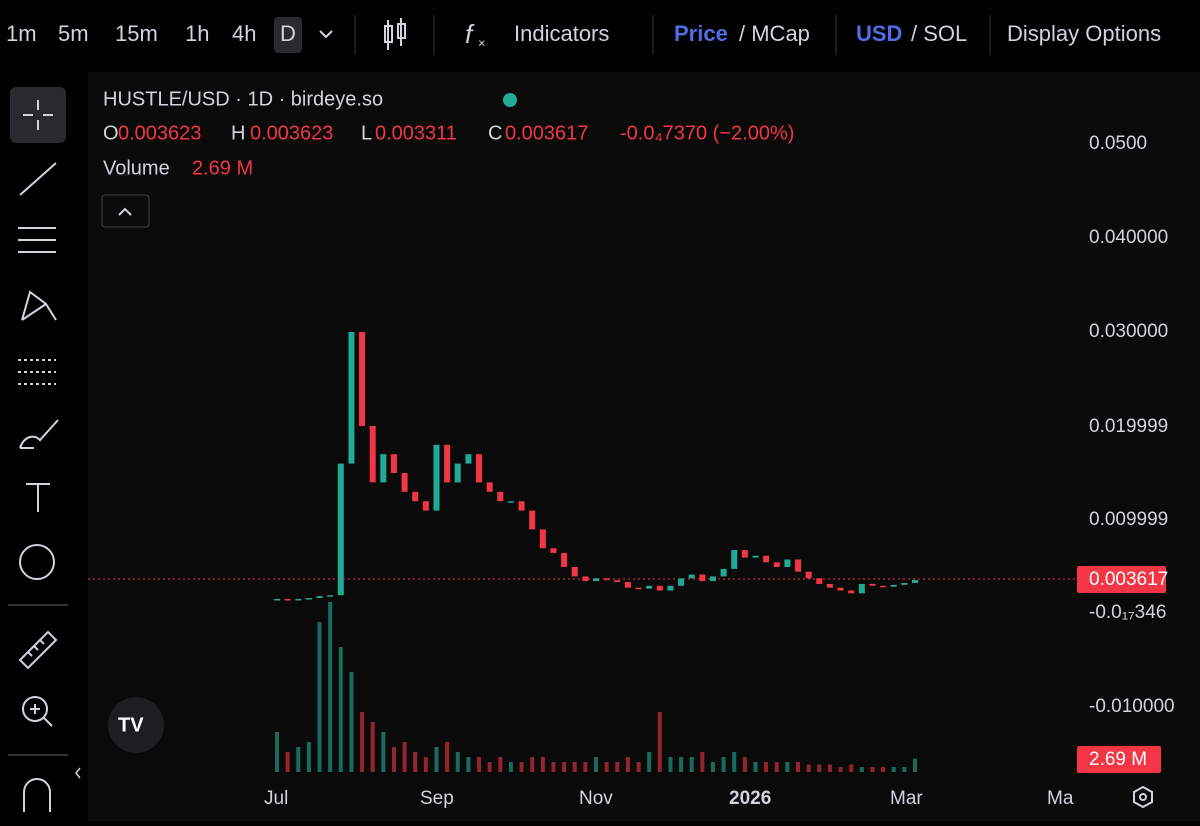 The image size is (1200, 826). What do you see at coordinates (288, 33) in the screenshot?
I see `interval: D` at bounding box center [288, 33].